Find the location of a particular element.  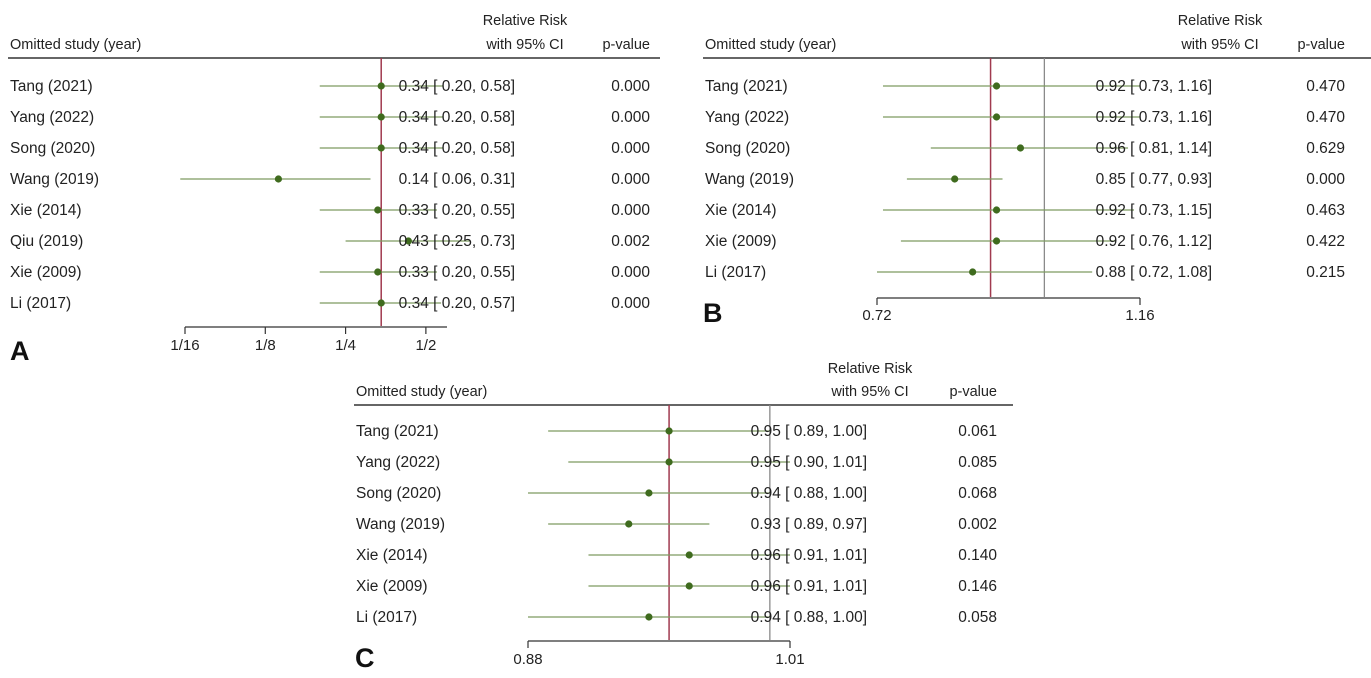

x-tick-label: 1/2 is located at coordinates (425, 345).